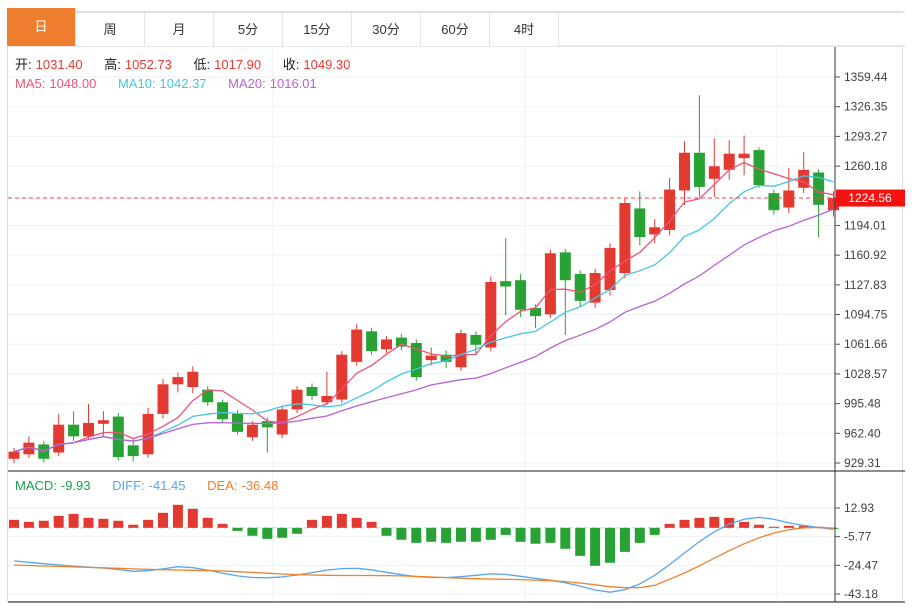  What do you see at coordinates (862, 463) in the screenshot?
I see `axis-tick-label: 929.31` at bounding box center [862, 463].